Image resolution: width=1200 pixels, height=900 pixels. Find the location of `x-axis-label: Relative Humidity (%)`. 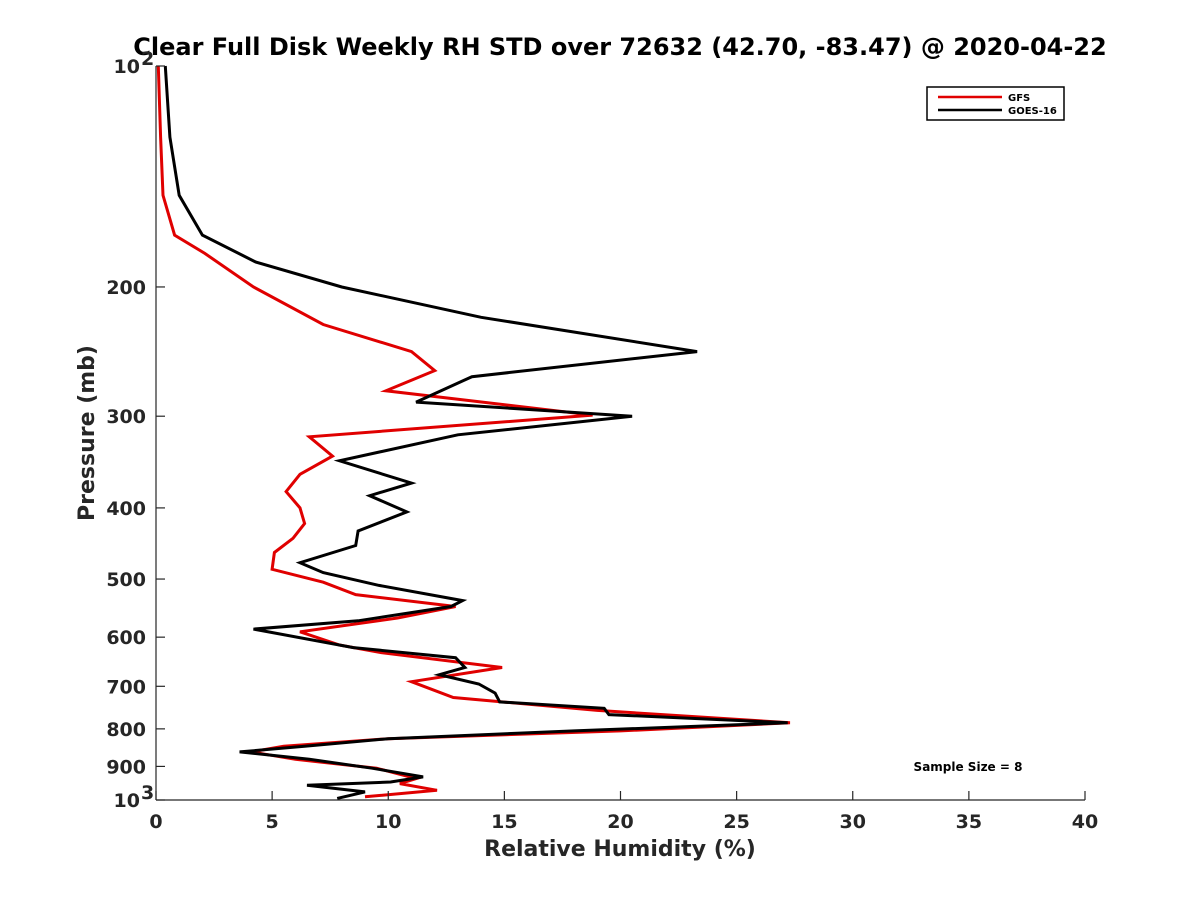

x-axis-label: Relative Humidity (%) is located at coordinates (620, 849).